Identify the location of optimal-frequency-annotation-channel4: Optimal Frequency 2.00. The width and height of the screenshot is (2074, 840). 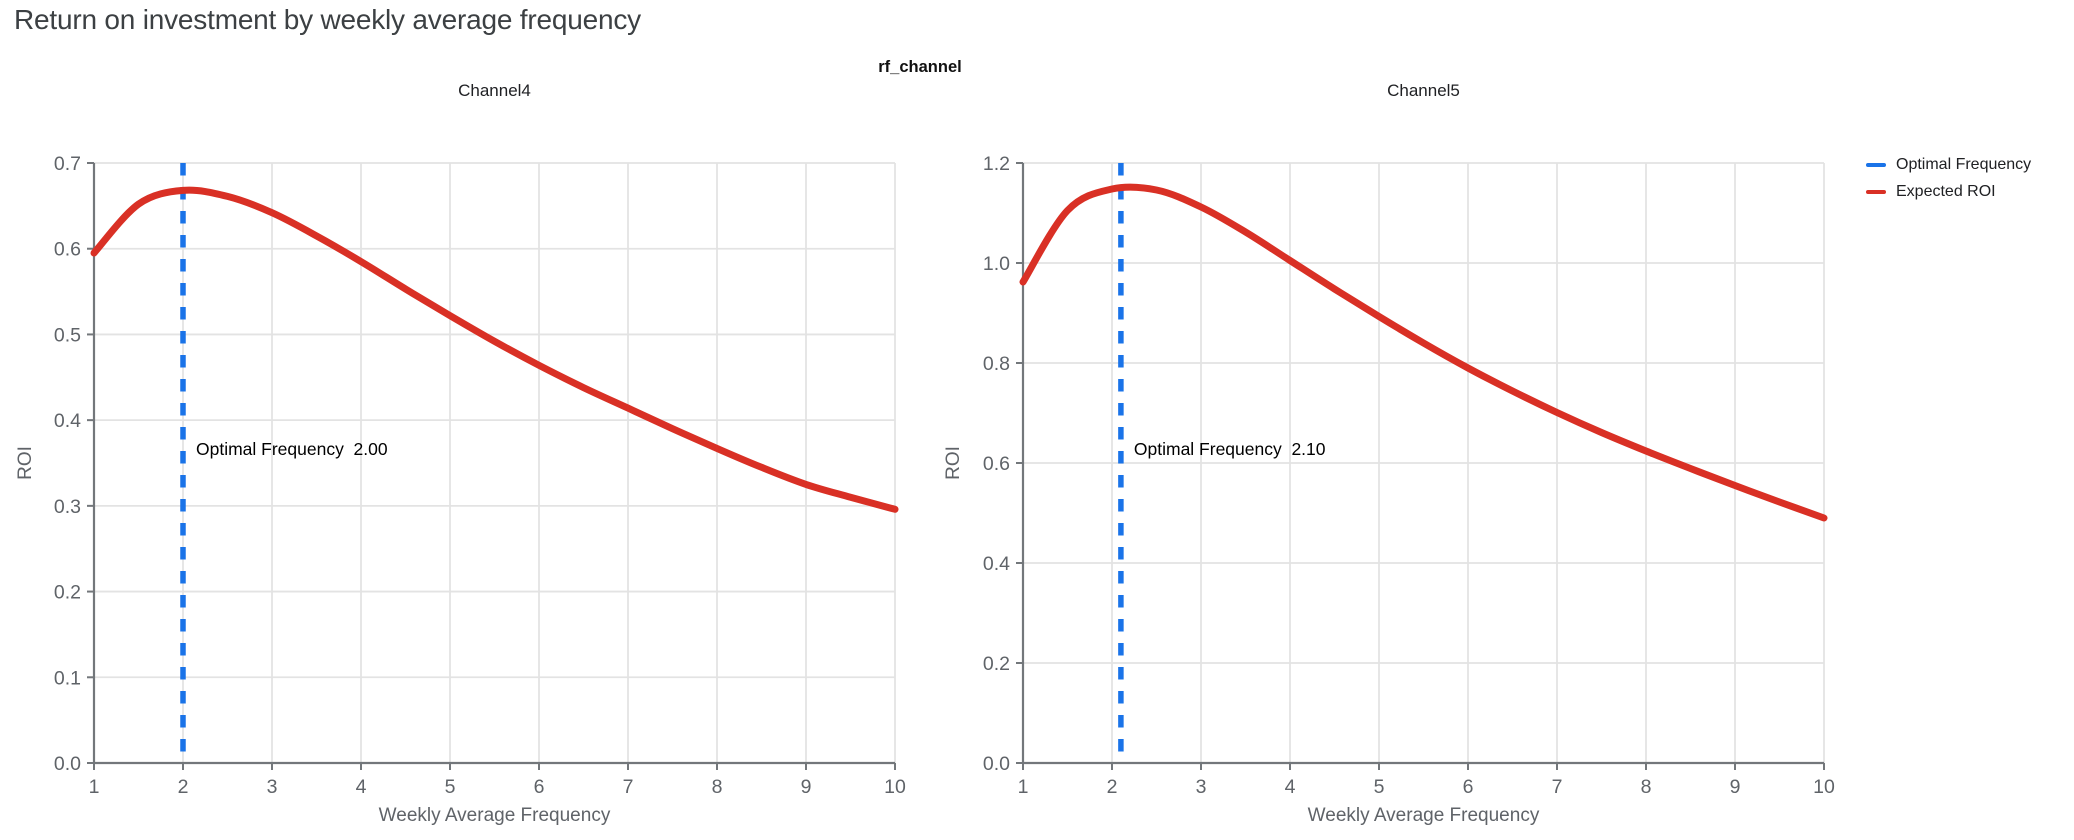
(292, 449).